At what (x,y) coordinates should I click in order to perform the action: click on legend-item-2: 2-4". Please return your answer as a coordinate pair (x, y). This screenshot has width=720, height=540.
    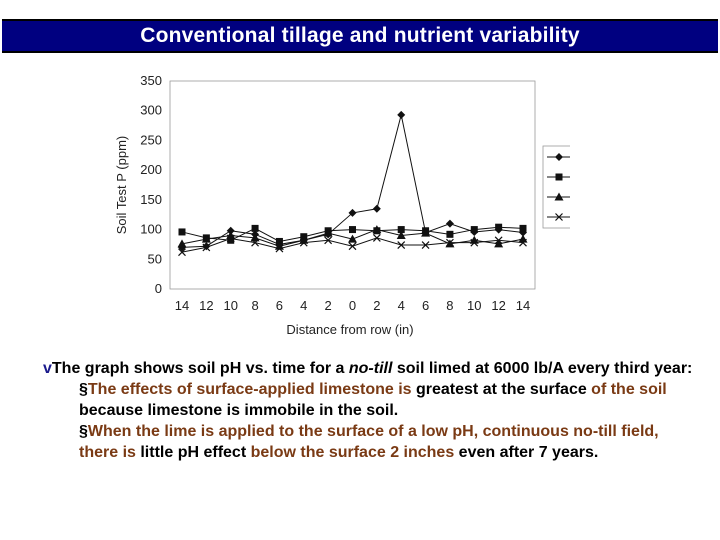
    Looking at the image, I should click on (558, 177).